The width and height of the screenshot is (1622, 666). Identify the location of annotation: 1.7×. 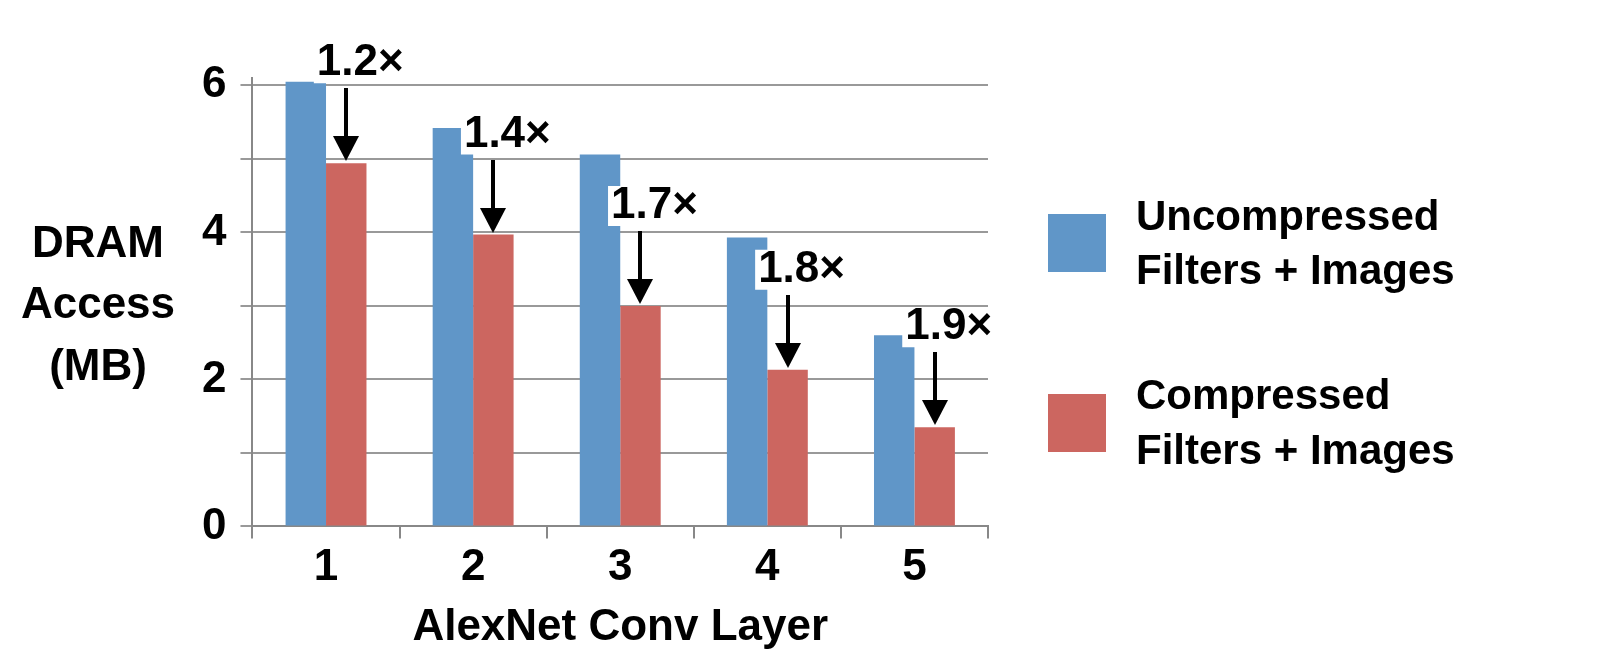
(654, 203).